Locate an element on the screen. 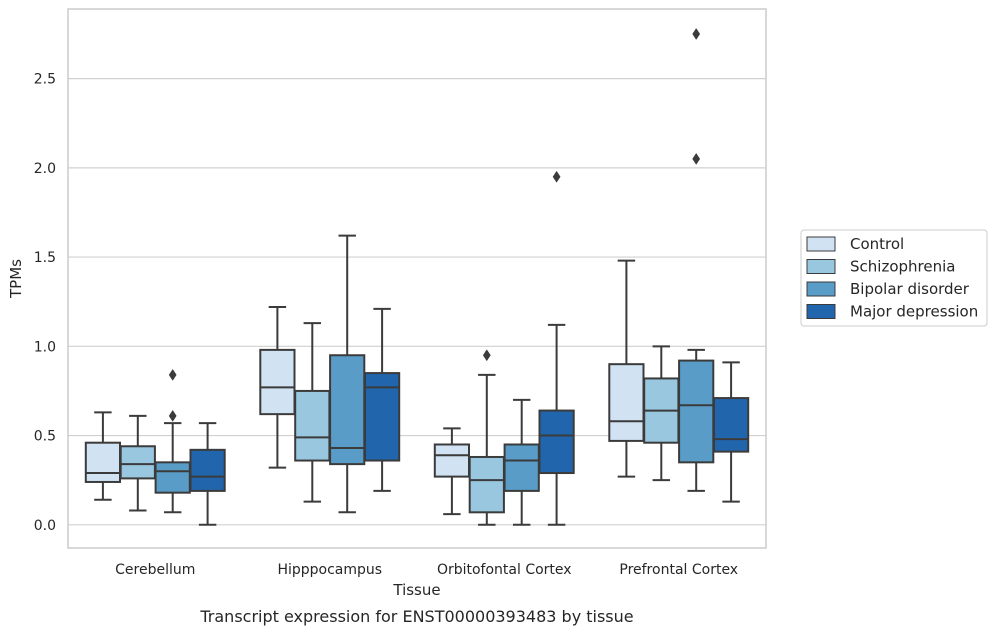 The width and height of the screenshot is (997, 634). legend-label: Schizophrenia is located at coordinates (902, 267).